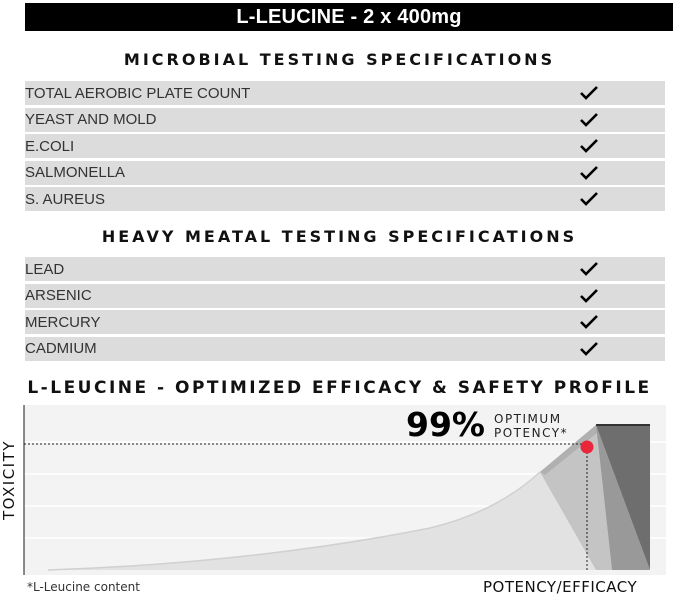  Describe the element at coordinates (138, 93) in the screenshot. I see `spec-label: TOTAL AEROBIC PLATE COUNT` at that location.